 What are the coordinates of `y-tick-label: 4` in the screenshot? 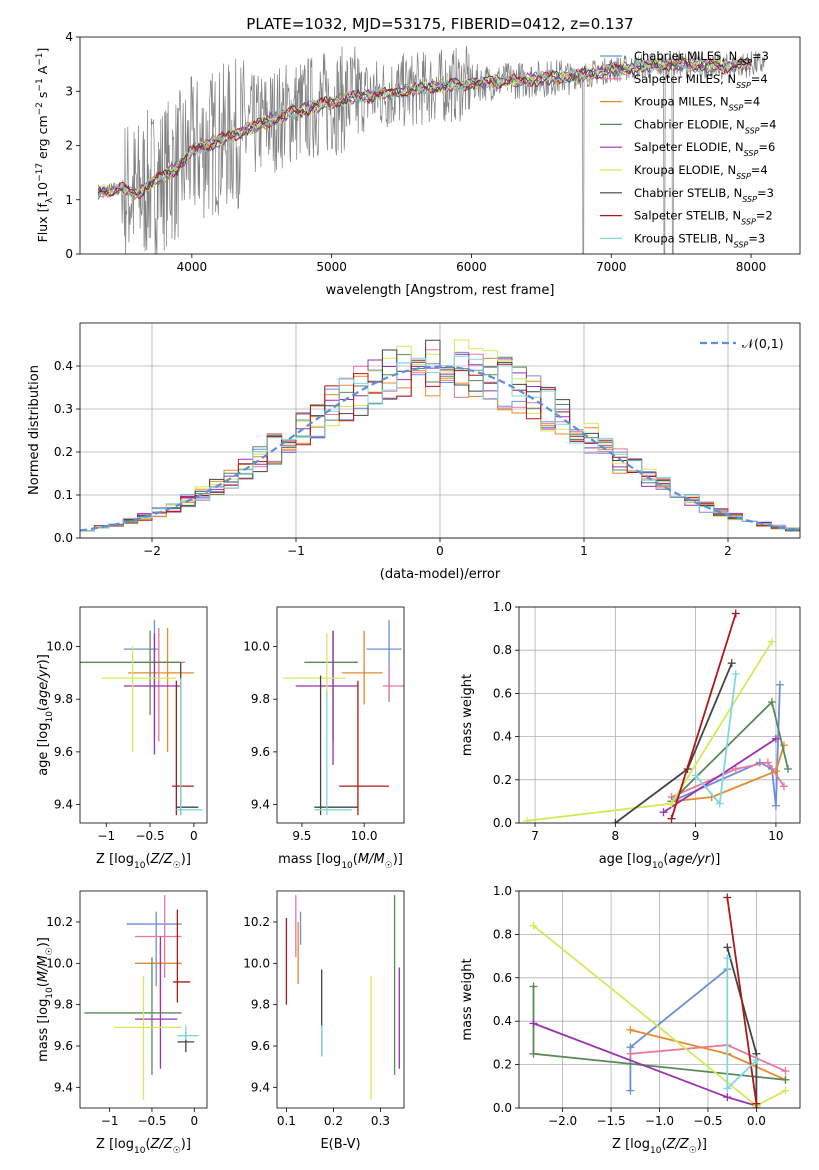 It's located at (69, 37).